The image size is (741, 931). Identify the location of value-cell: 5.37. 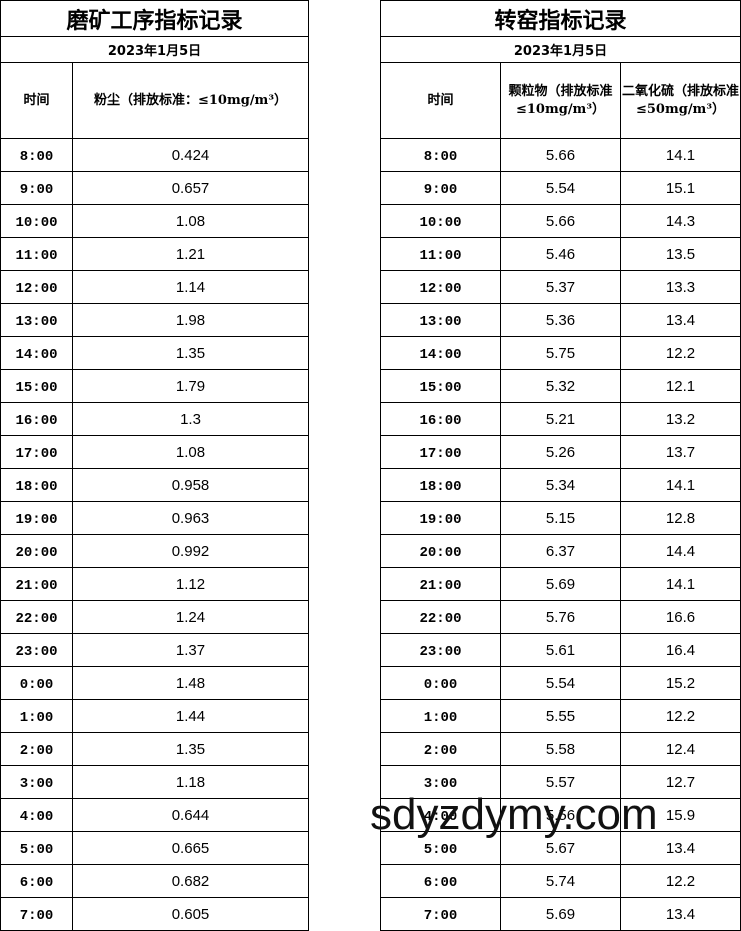
(560, 287).